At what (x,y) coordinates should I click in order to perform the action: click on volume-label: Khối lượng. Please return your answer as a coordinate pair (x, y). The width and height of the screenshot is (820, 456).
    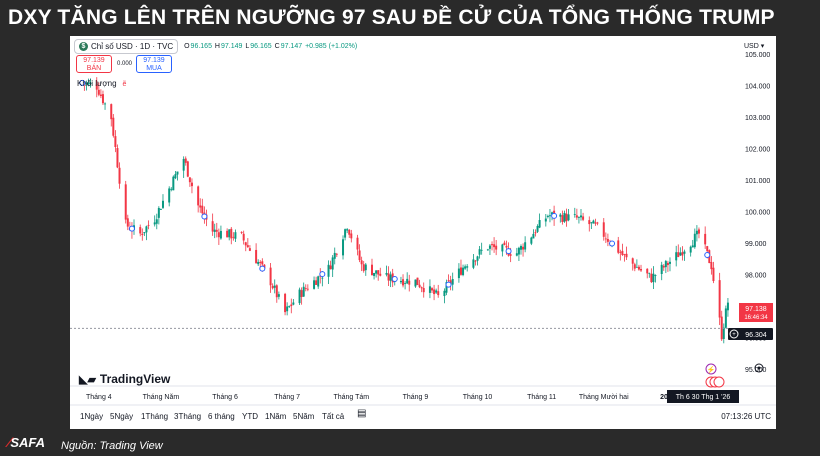
    Looking at the image, I should click on (97, 83).